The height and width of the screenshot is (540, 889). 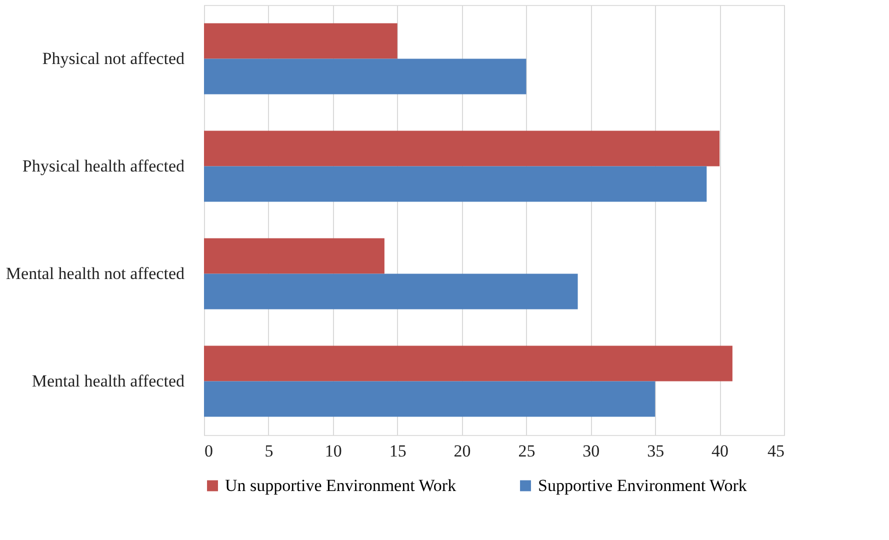 What do you see at coordinates (527, 451) in the screenshot?
I see `x-tick-label: 25` at bounding box center [527, 451].